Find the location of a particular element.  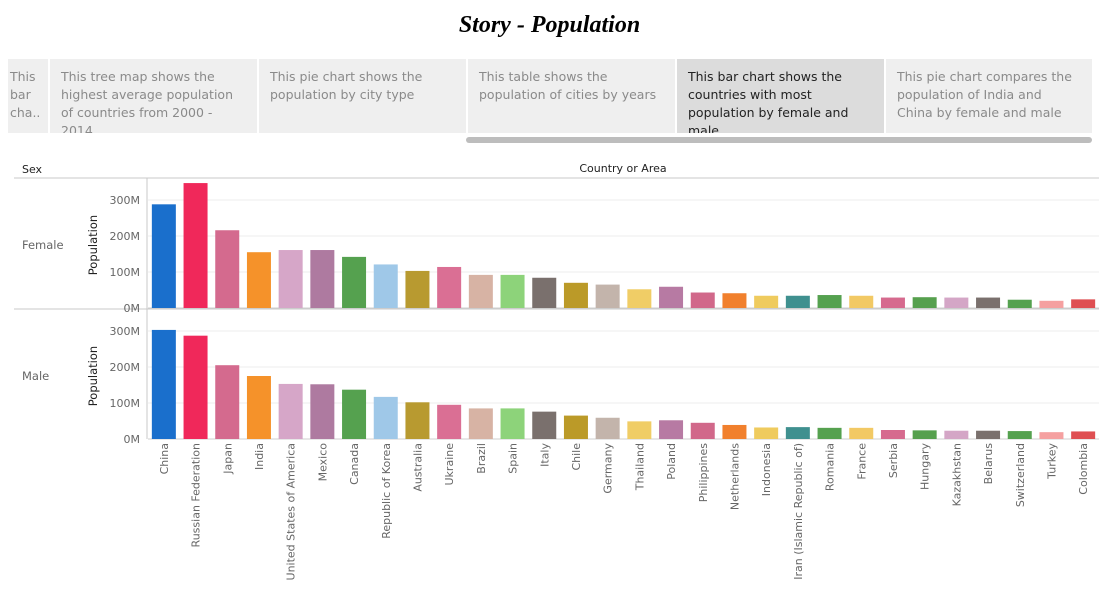

male-bar-france is located at coordinates (861, 433).